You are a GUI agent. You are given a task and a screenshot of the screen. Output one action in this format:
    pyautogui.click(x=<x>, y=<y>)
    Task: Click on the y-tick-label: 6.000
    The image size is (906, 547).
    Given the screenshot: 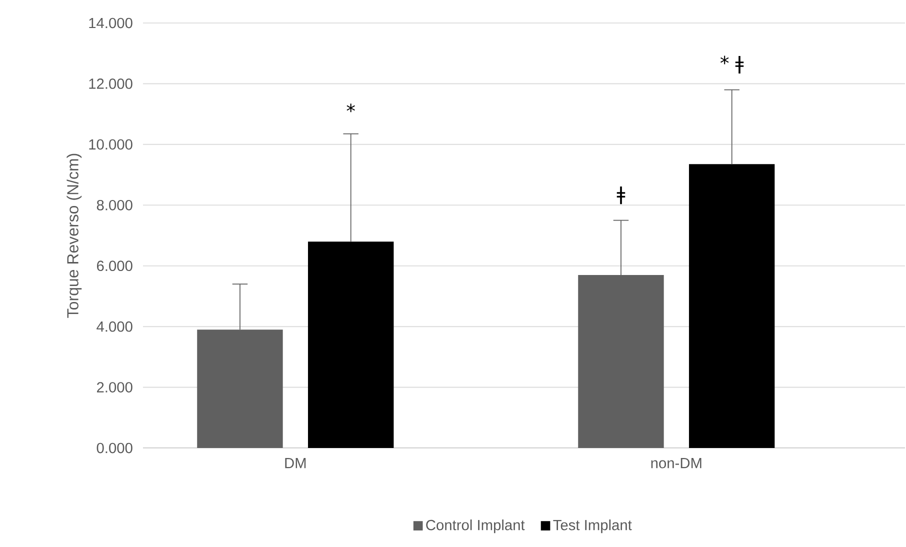 What is the action you would take?
    pyautogui.click(x=114, y=266)
    